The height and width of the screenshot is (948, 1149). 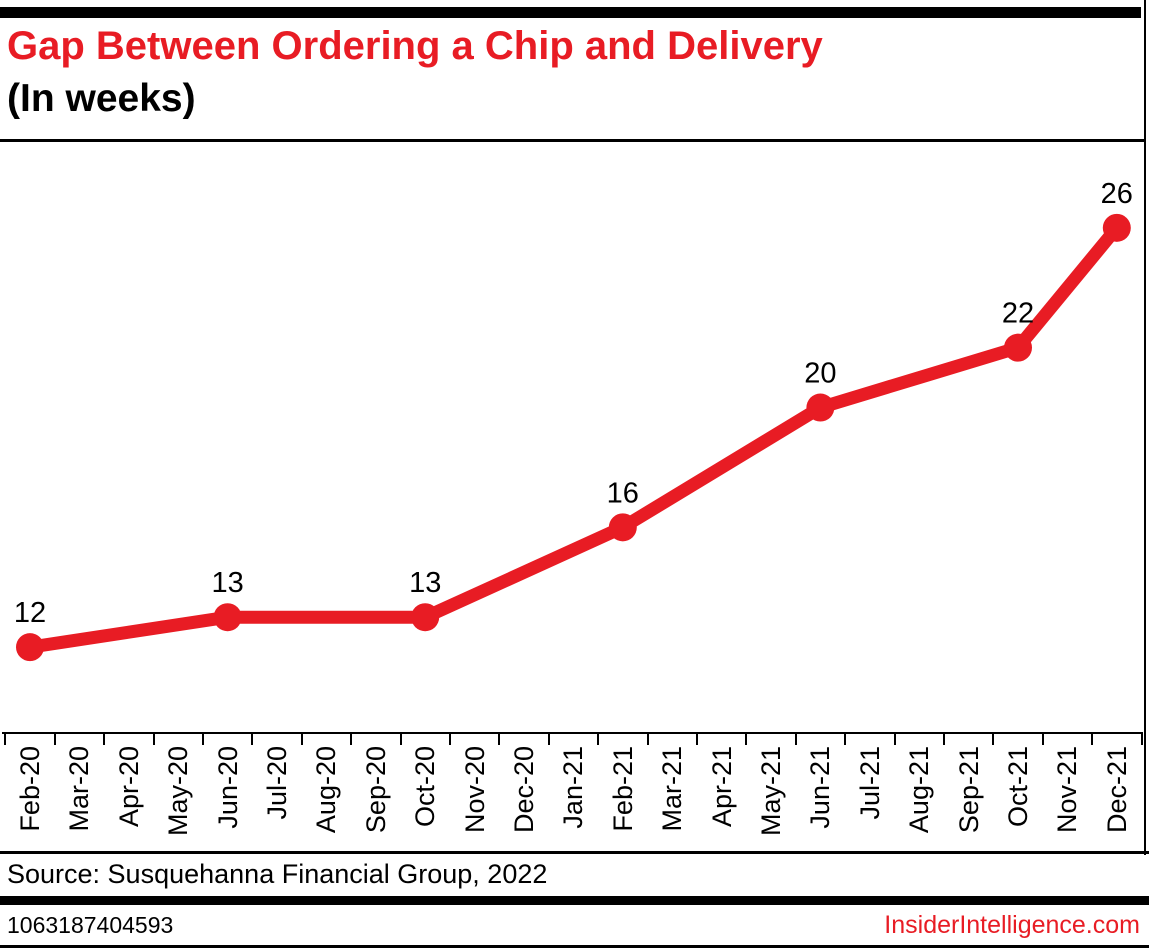 What do you see at coordinates (277, 783) in the screenshot?
I see `x-axis-label: Jul-20` at bounding box center [277, 783].